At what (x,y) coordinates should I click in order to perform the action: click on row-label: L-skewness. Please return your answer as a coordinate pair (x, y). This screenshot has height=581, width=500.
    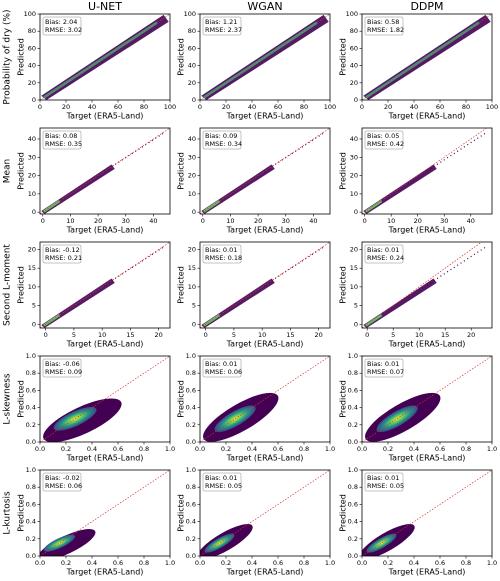
    Looking at the image, I should click on (8, 399).